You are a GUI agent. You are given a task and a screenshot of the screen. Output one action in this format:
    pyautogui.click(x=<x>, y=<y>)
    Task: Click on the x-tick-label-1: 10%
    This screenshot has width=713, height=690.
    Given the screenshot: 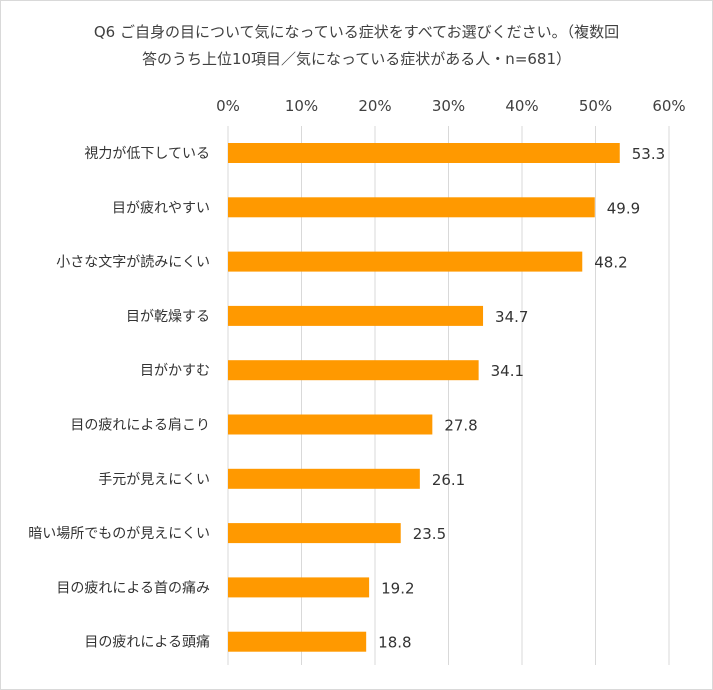 What is the action you would take?
    pyautogui.click(x=301, y=106)
    